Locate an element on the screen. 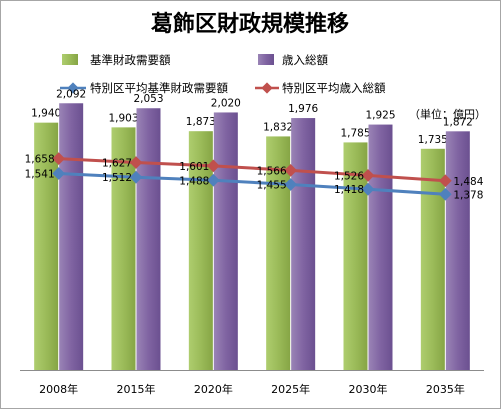  x-tick-label-2: 2020年 is located at coordinates (213, 389).